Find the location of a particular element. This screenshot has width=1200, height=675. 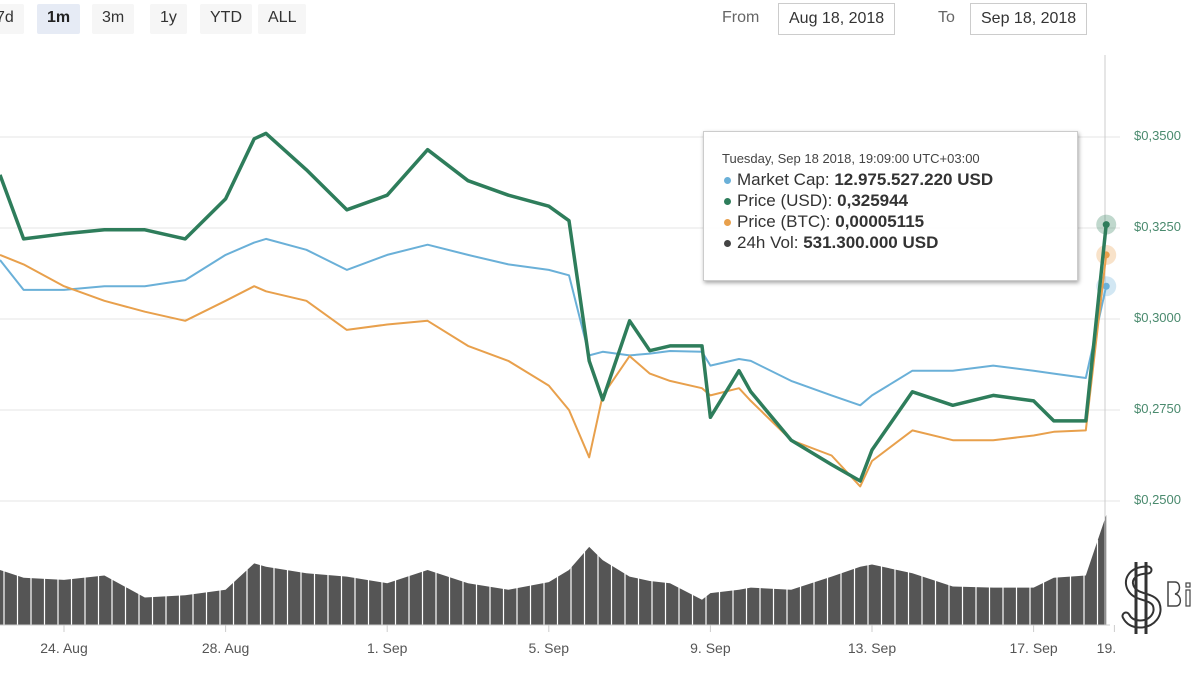

tooltip-row: Price (USD): 0,325944 is located at coordinates (900, 200).